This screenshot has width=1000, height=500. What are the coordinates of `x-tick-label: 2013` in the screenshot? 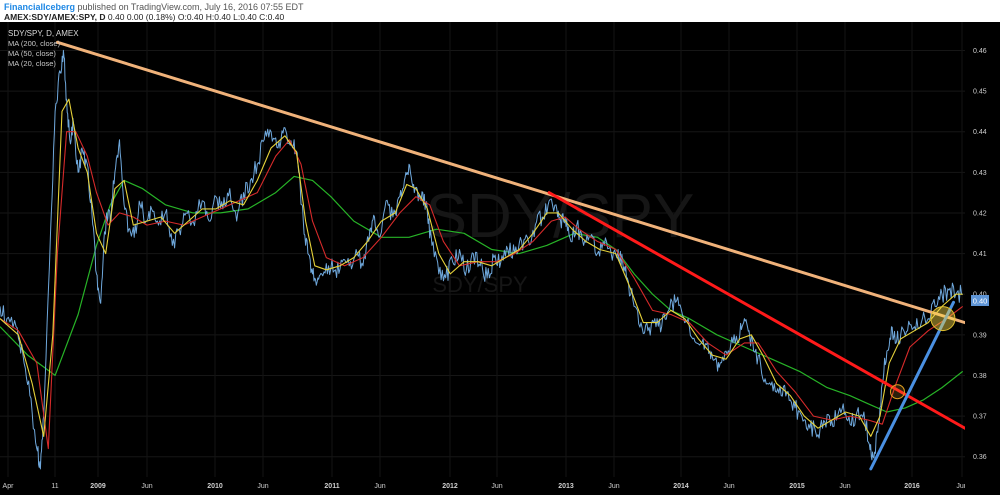 It's located at (566, 486).